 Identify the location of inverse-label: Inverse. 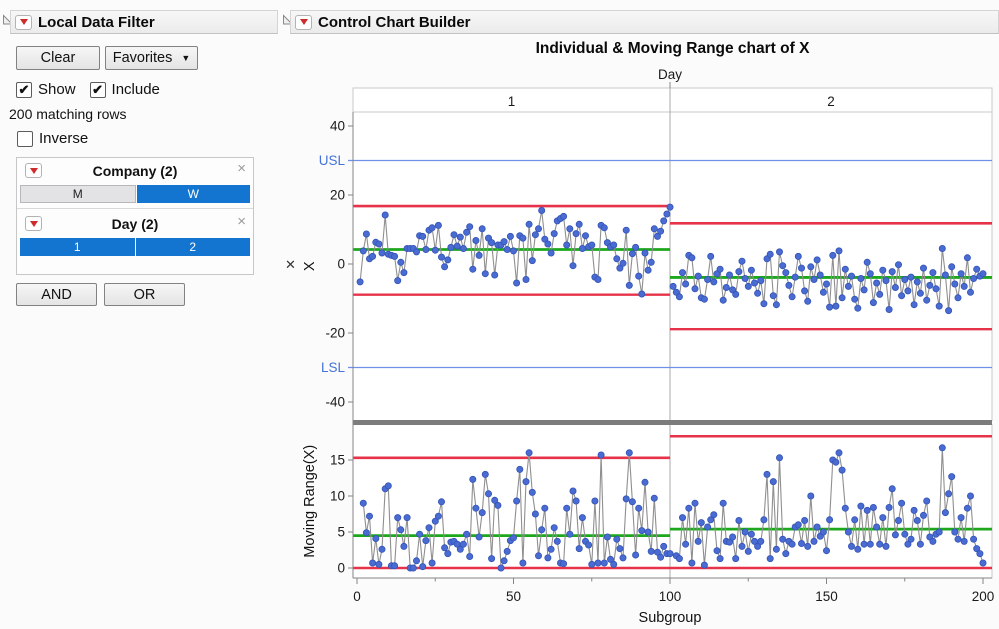
(64, 138).